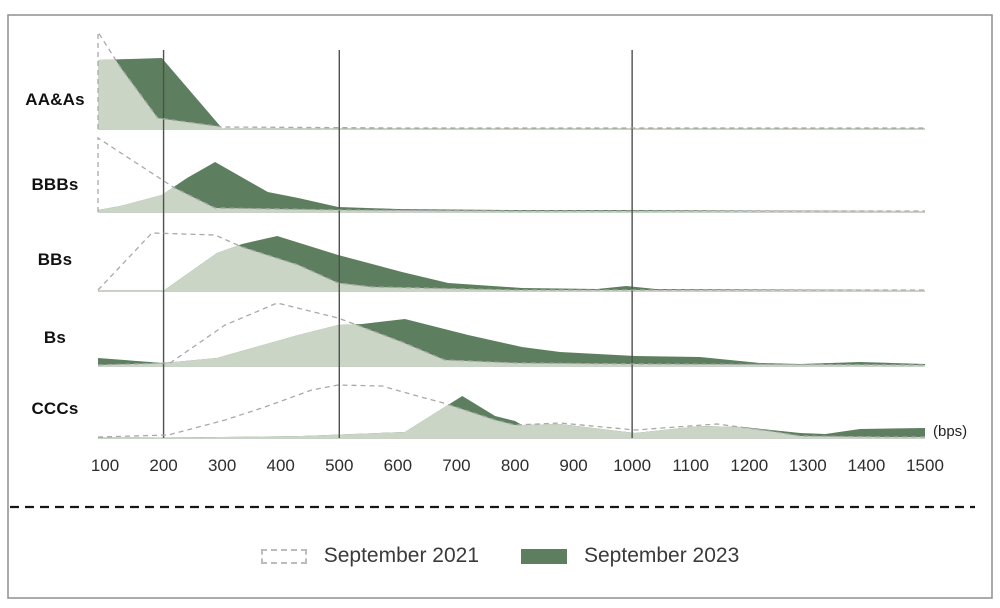  I want to click on outline-sept2021-AA&As, so click(511, 79).